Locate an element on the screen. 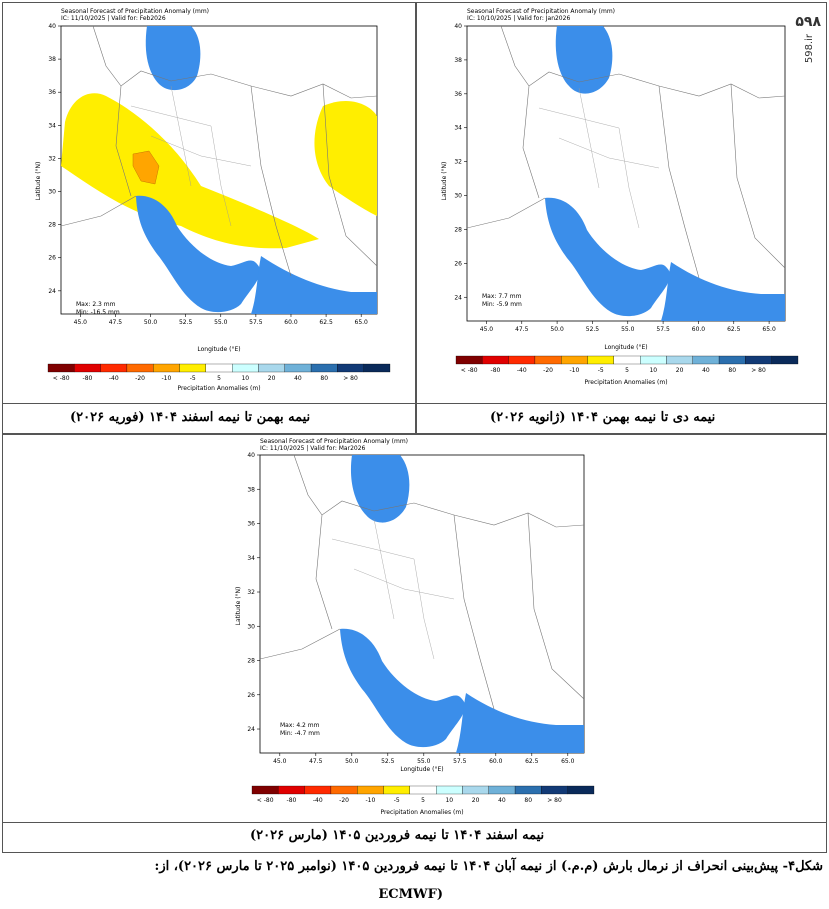  y-axis: 40 38 36 34 32 30 28 26 24 is located at coordinates (54, 159).